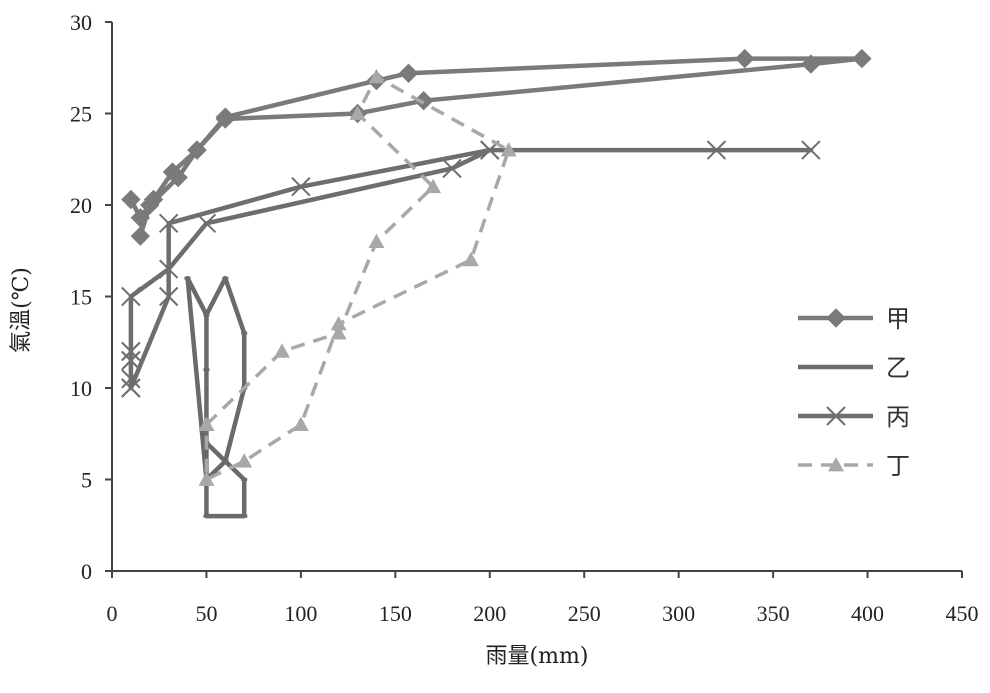 Image resolution: width=990 pixels, height=693 pixels. Describe the element at coordinates (898, 417) in the screenshot. I see `legend-label: 丙` at that location.